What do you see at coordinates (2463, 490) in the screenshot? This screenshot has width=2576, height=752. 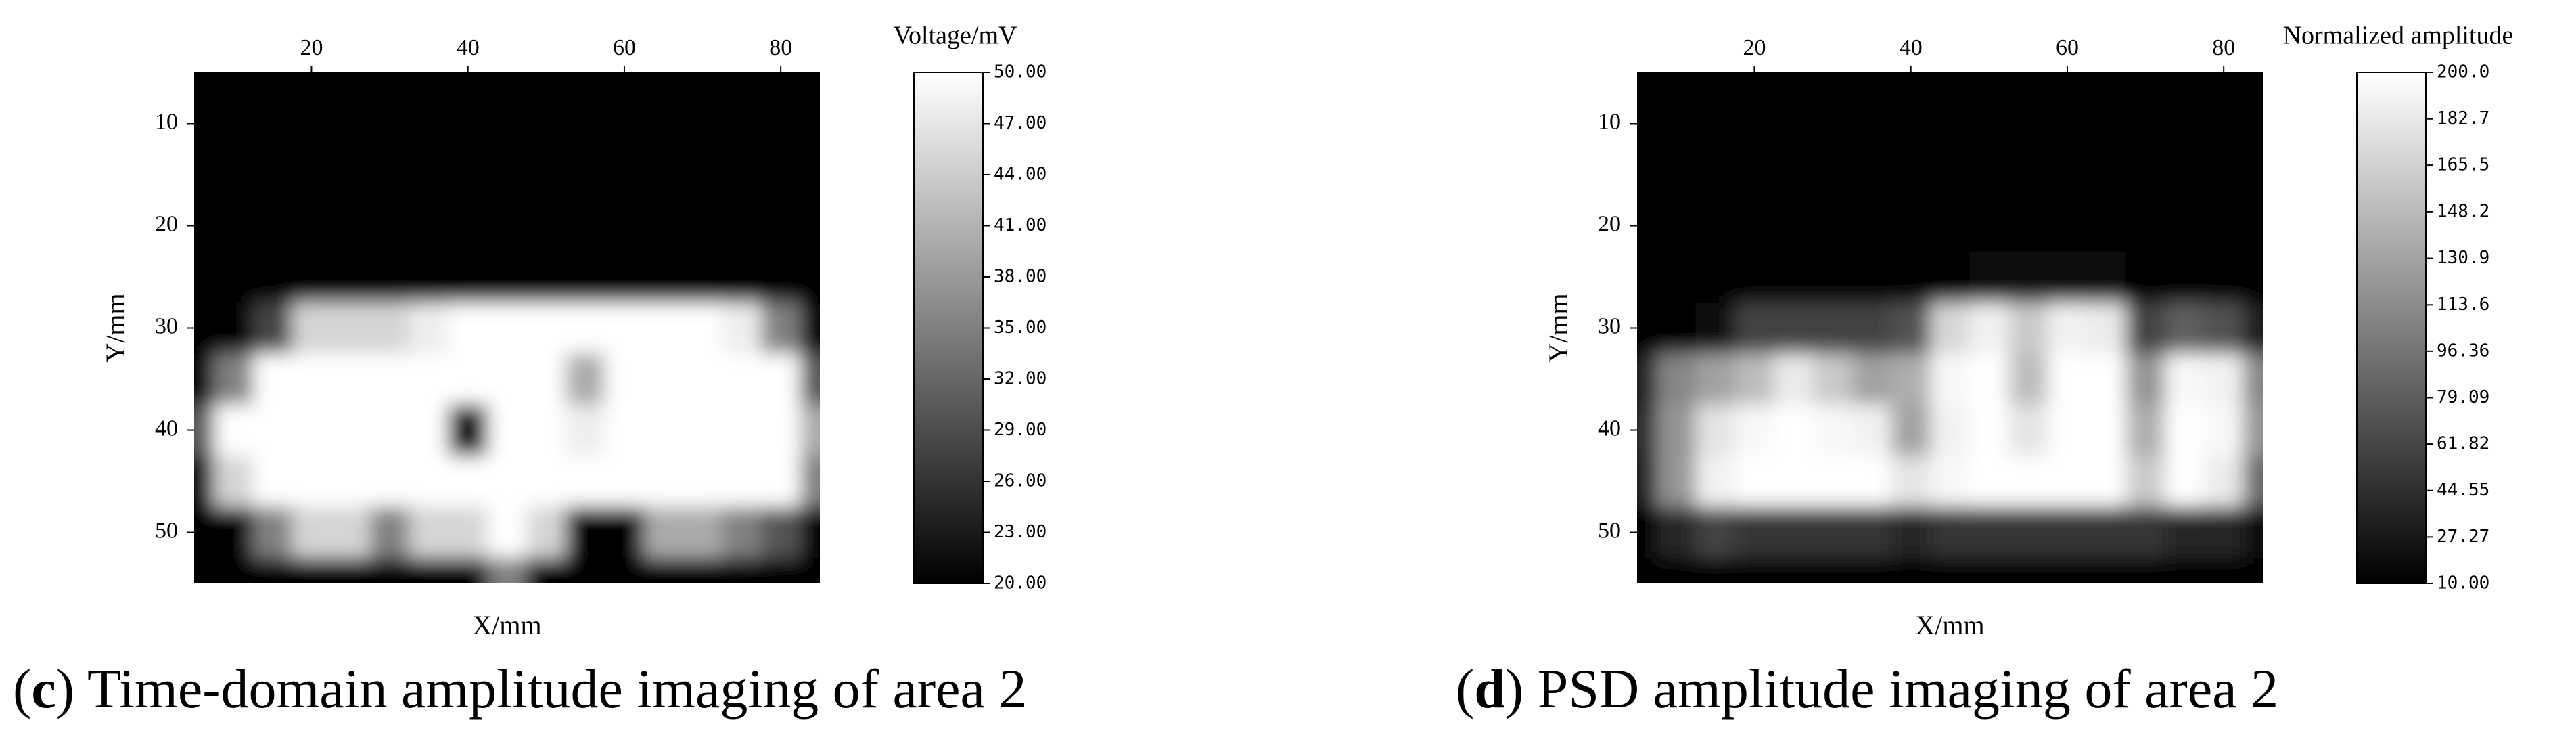 I see `colorbar-tick-label: 44.55` at bounding box center [2463, 490].